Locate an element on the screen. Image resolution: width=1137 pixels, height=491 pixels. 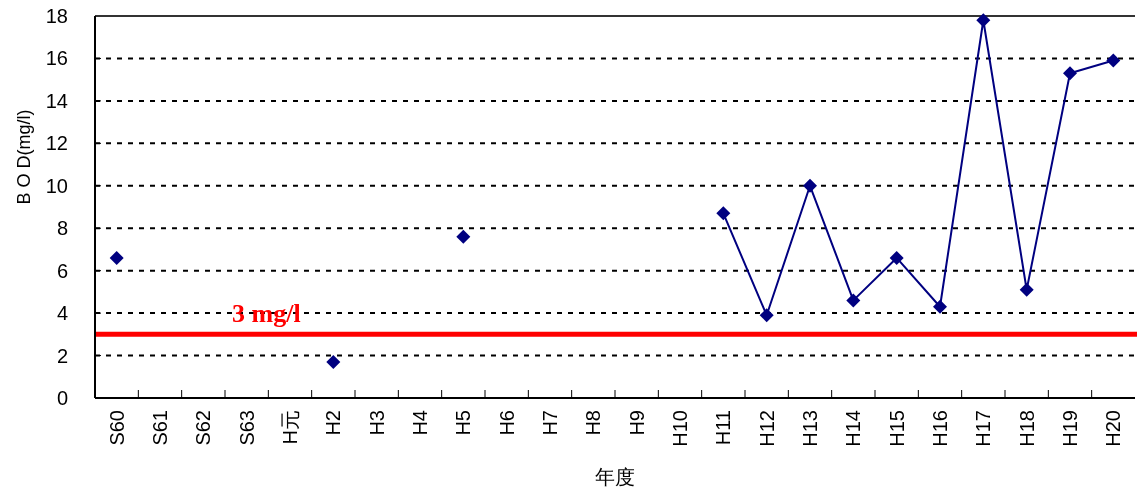
y-tick-label: 10 is located at coordinates (56, 185).